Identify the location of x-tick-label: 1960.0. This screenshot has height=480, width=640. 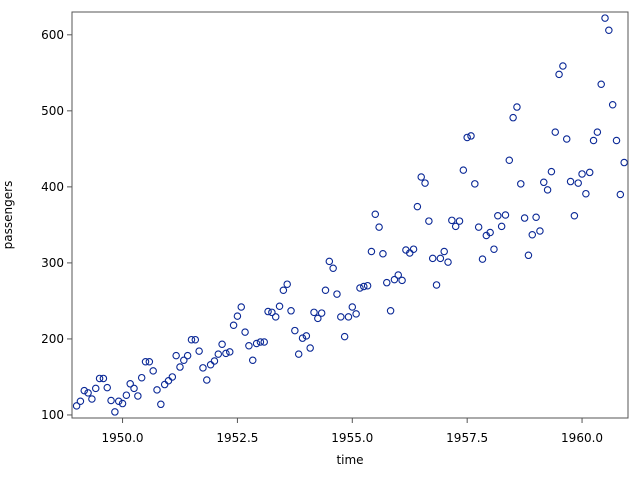
(582, 438).